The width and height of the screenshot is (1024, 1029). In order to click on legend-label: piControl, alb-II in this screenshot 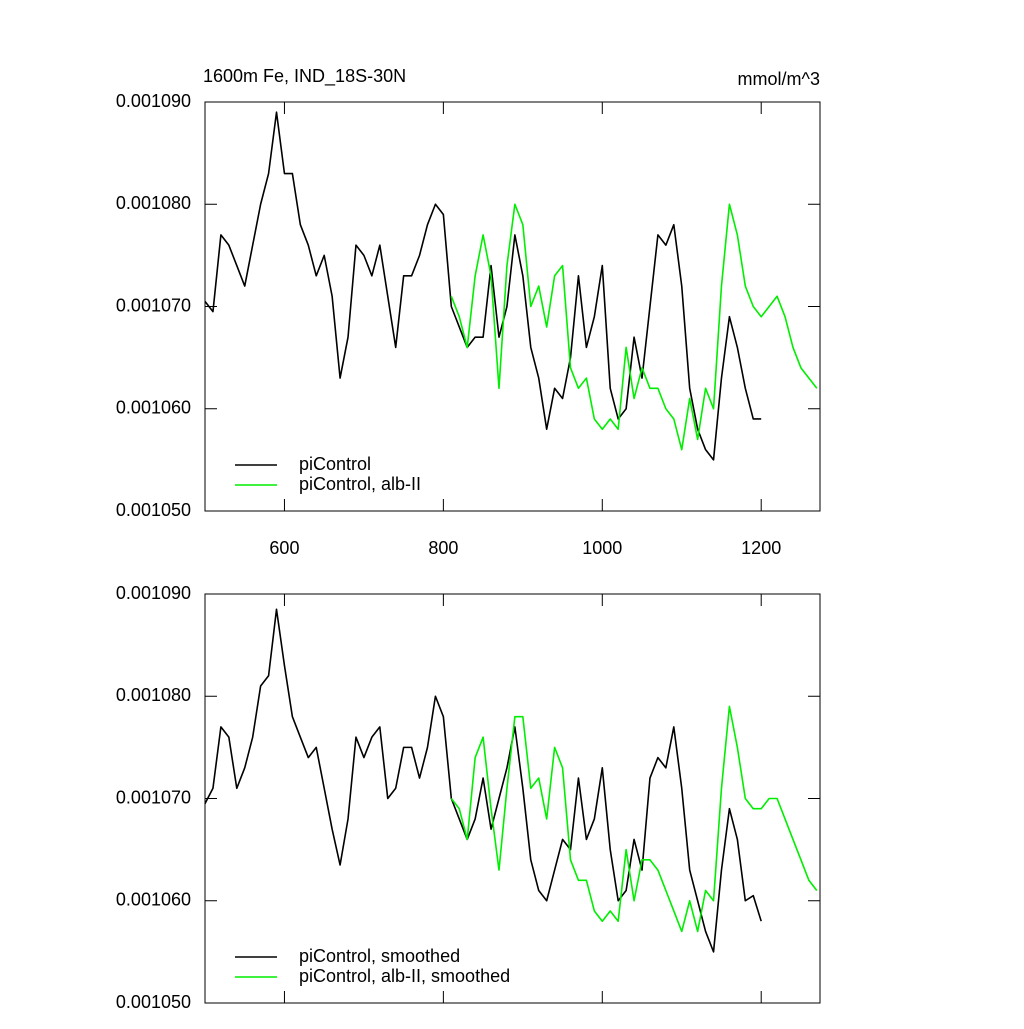, I will do `click(360, 484)`.